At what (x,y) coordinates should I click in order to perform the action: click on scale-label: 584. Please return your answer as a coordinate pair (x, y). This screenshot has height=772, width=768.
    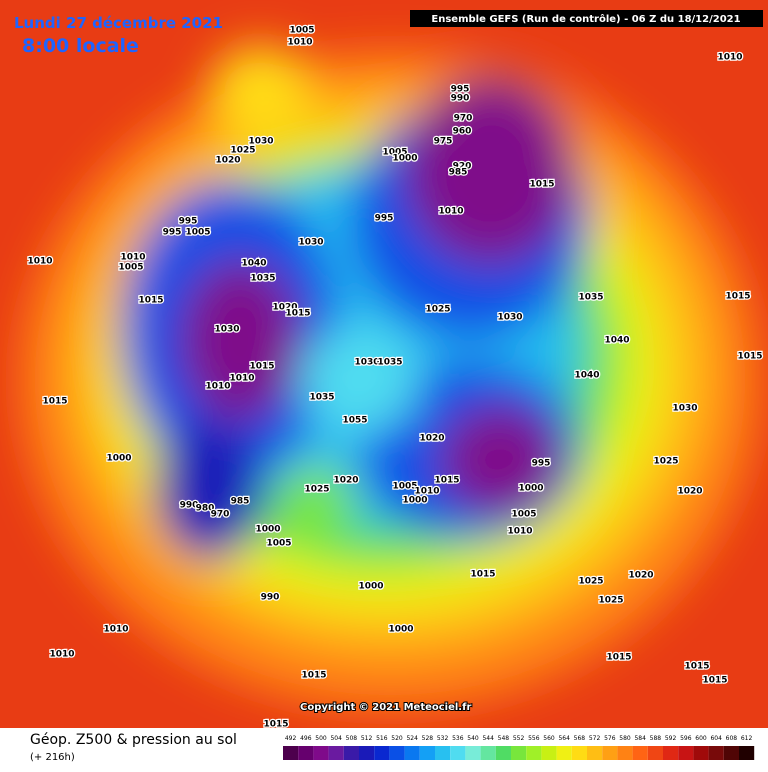
    Looking at the image, I should click on (640, 738).